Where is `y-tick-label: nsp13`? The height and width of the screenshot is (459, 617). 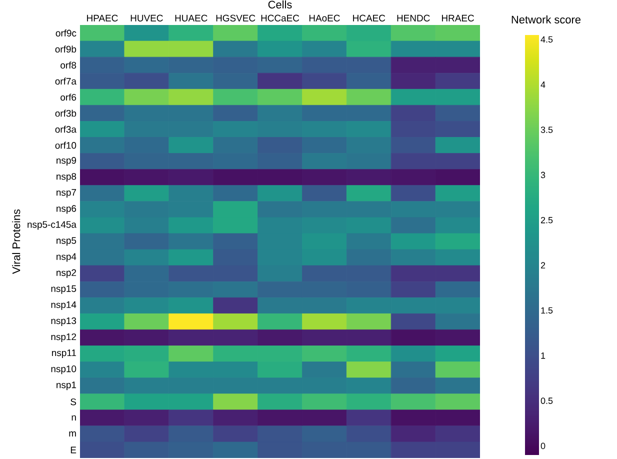 y-tick-label: nsp13 is located at coordinates (63, 321).